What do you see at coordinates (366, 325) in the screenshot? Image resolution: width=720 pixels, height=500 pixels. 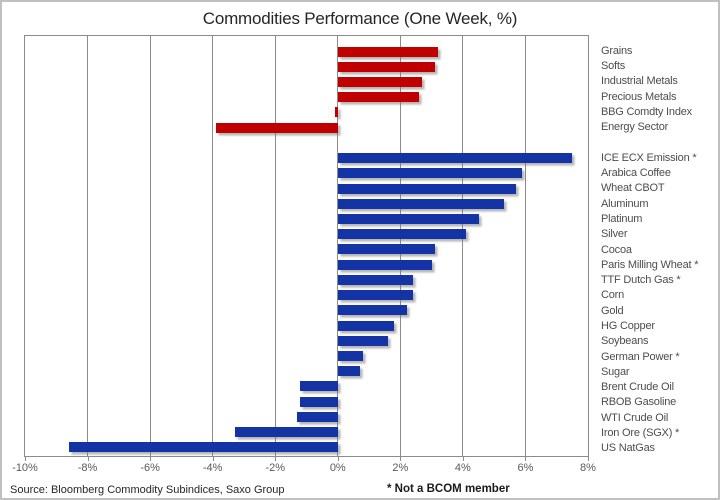 I see `bar-hg-copper` at bounding box center [366, 325].